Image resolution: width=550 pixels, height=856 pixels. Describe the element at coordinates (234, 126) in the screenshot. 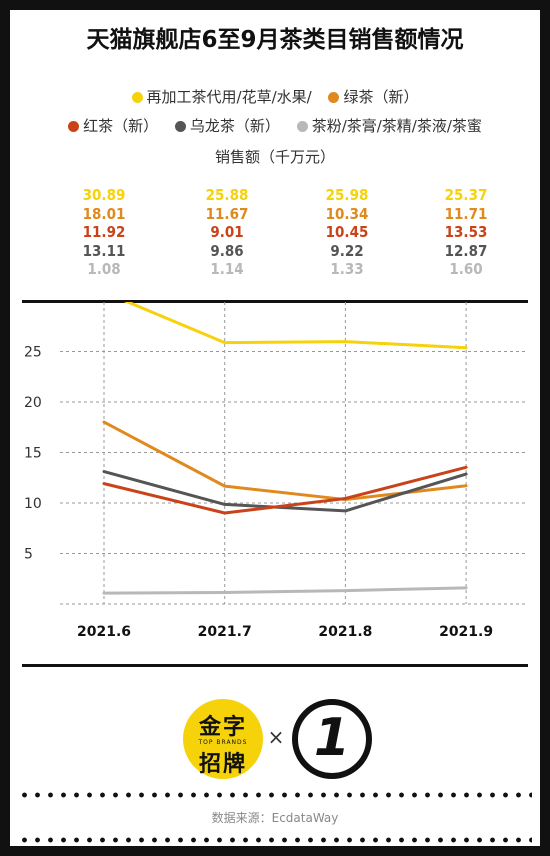

I see `legend-label: 乌龙茶（新）` at that location.